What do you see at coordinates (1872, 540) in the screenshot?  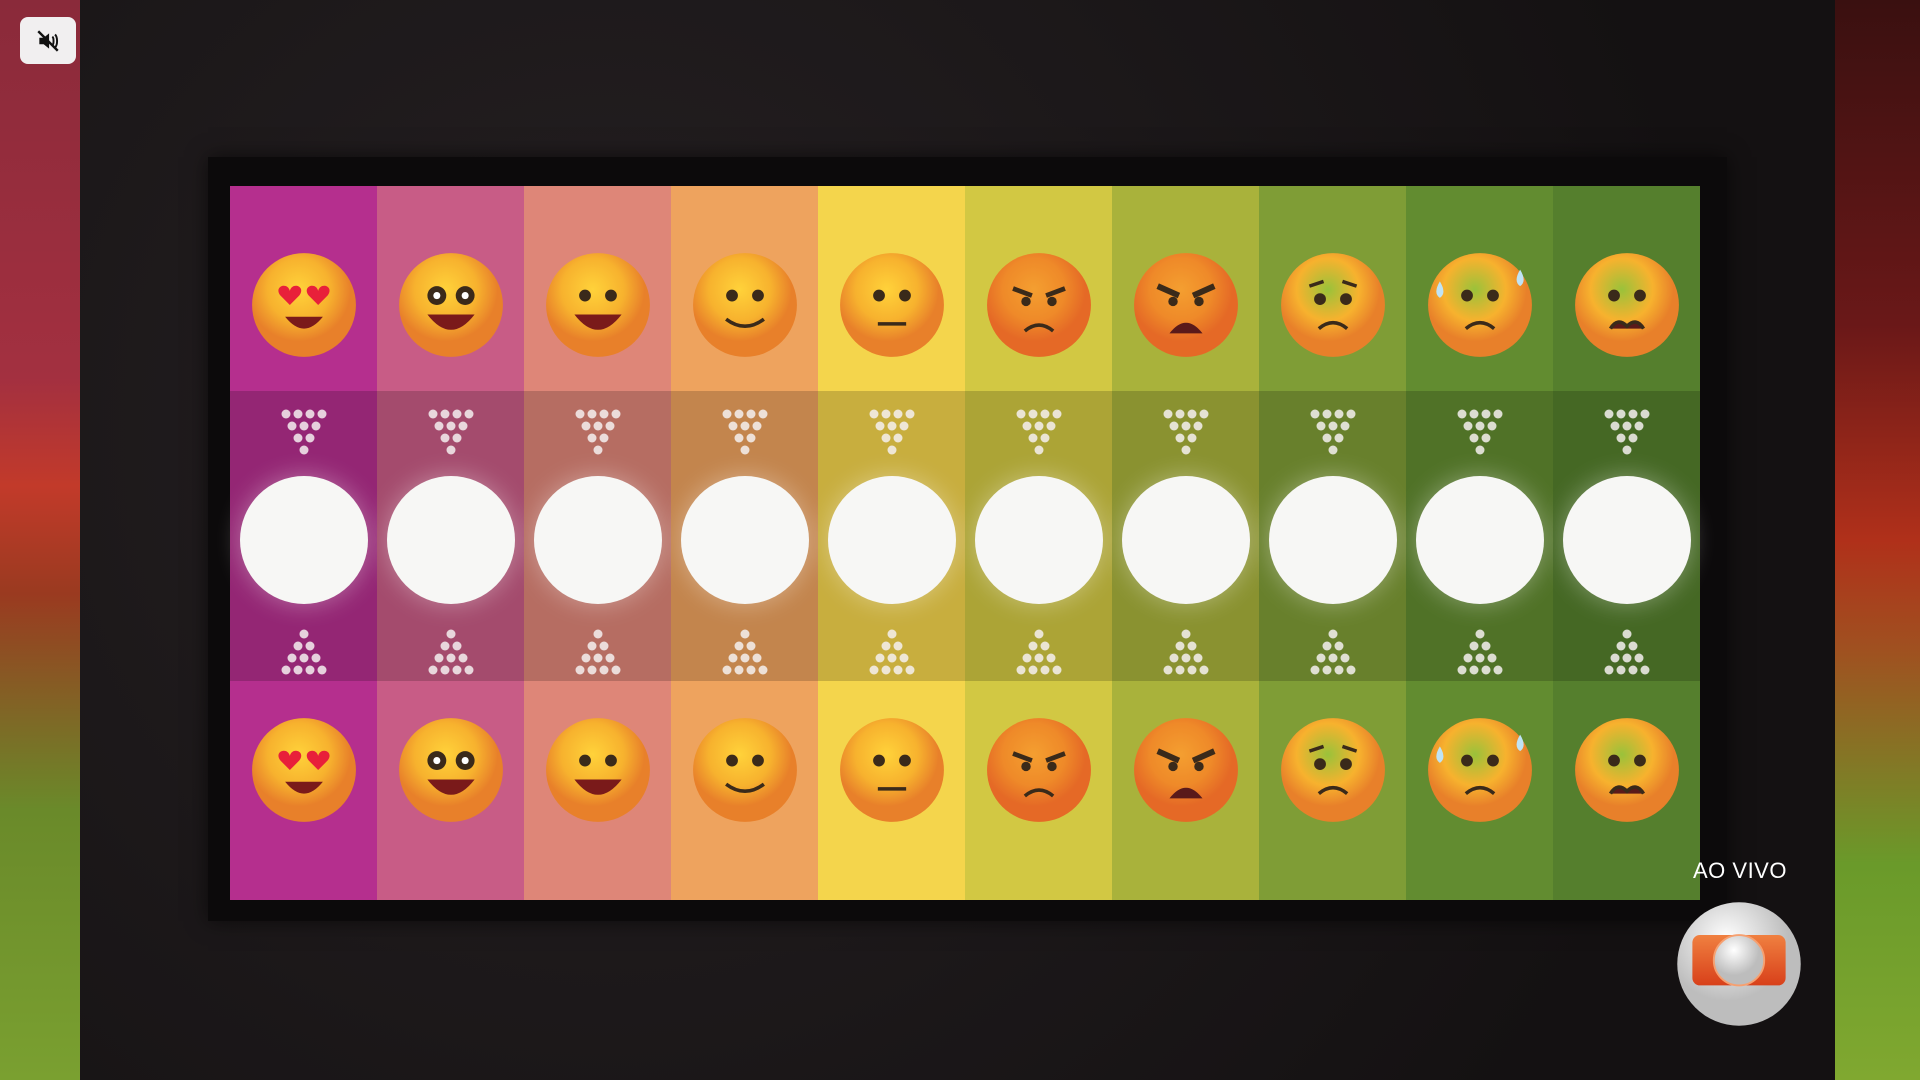 I see `studio-background-right` at bounding box center [1872, 540].